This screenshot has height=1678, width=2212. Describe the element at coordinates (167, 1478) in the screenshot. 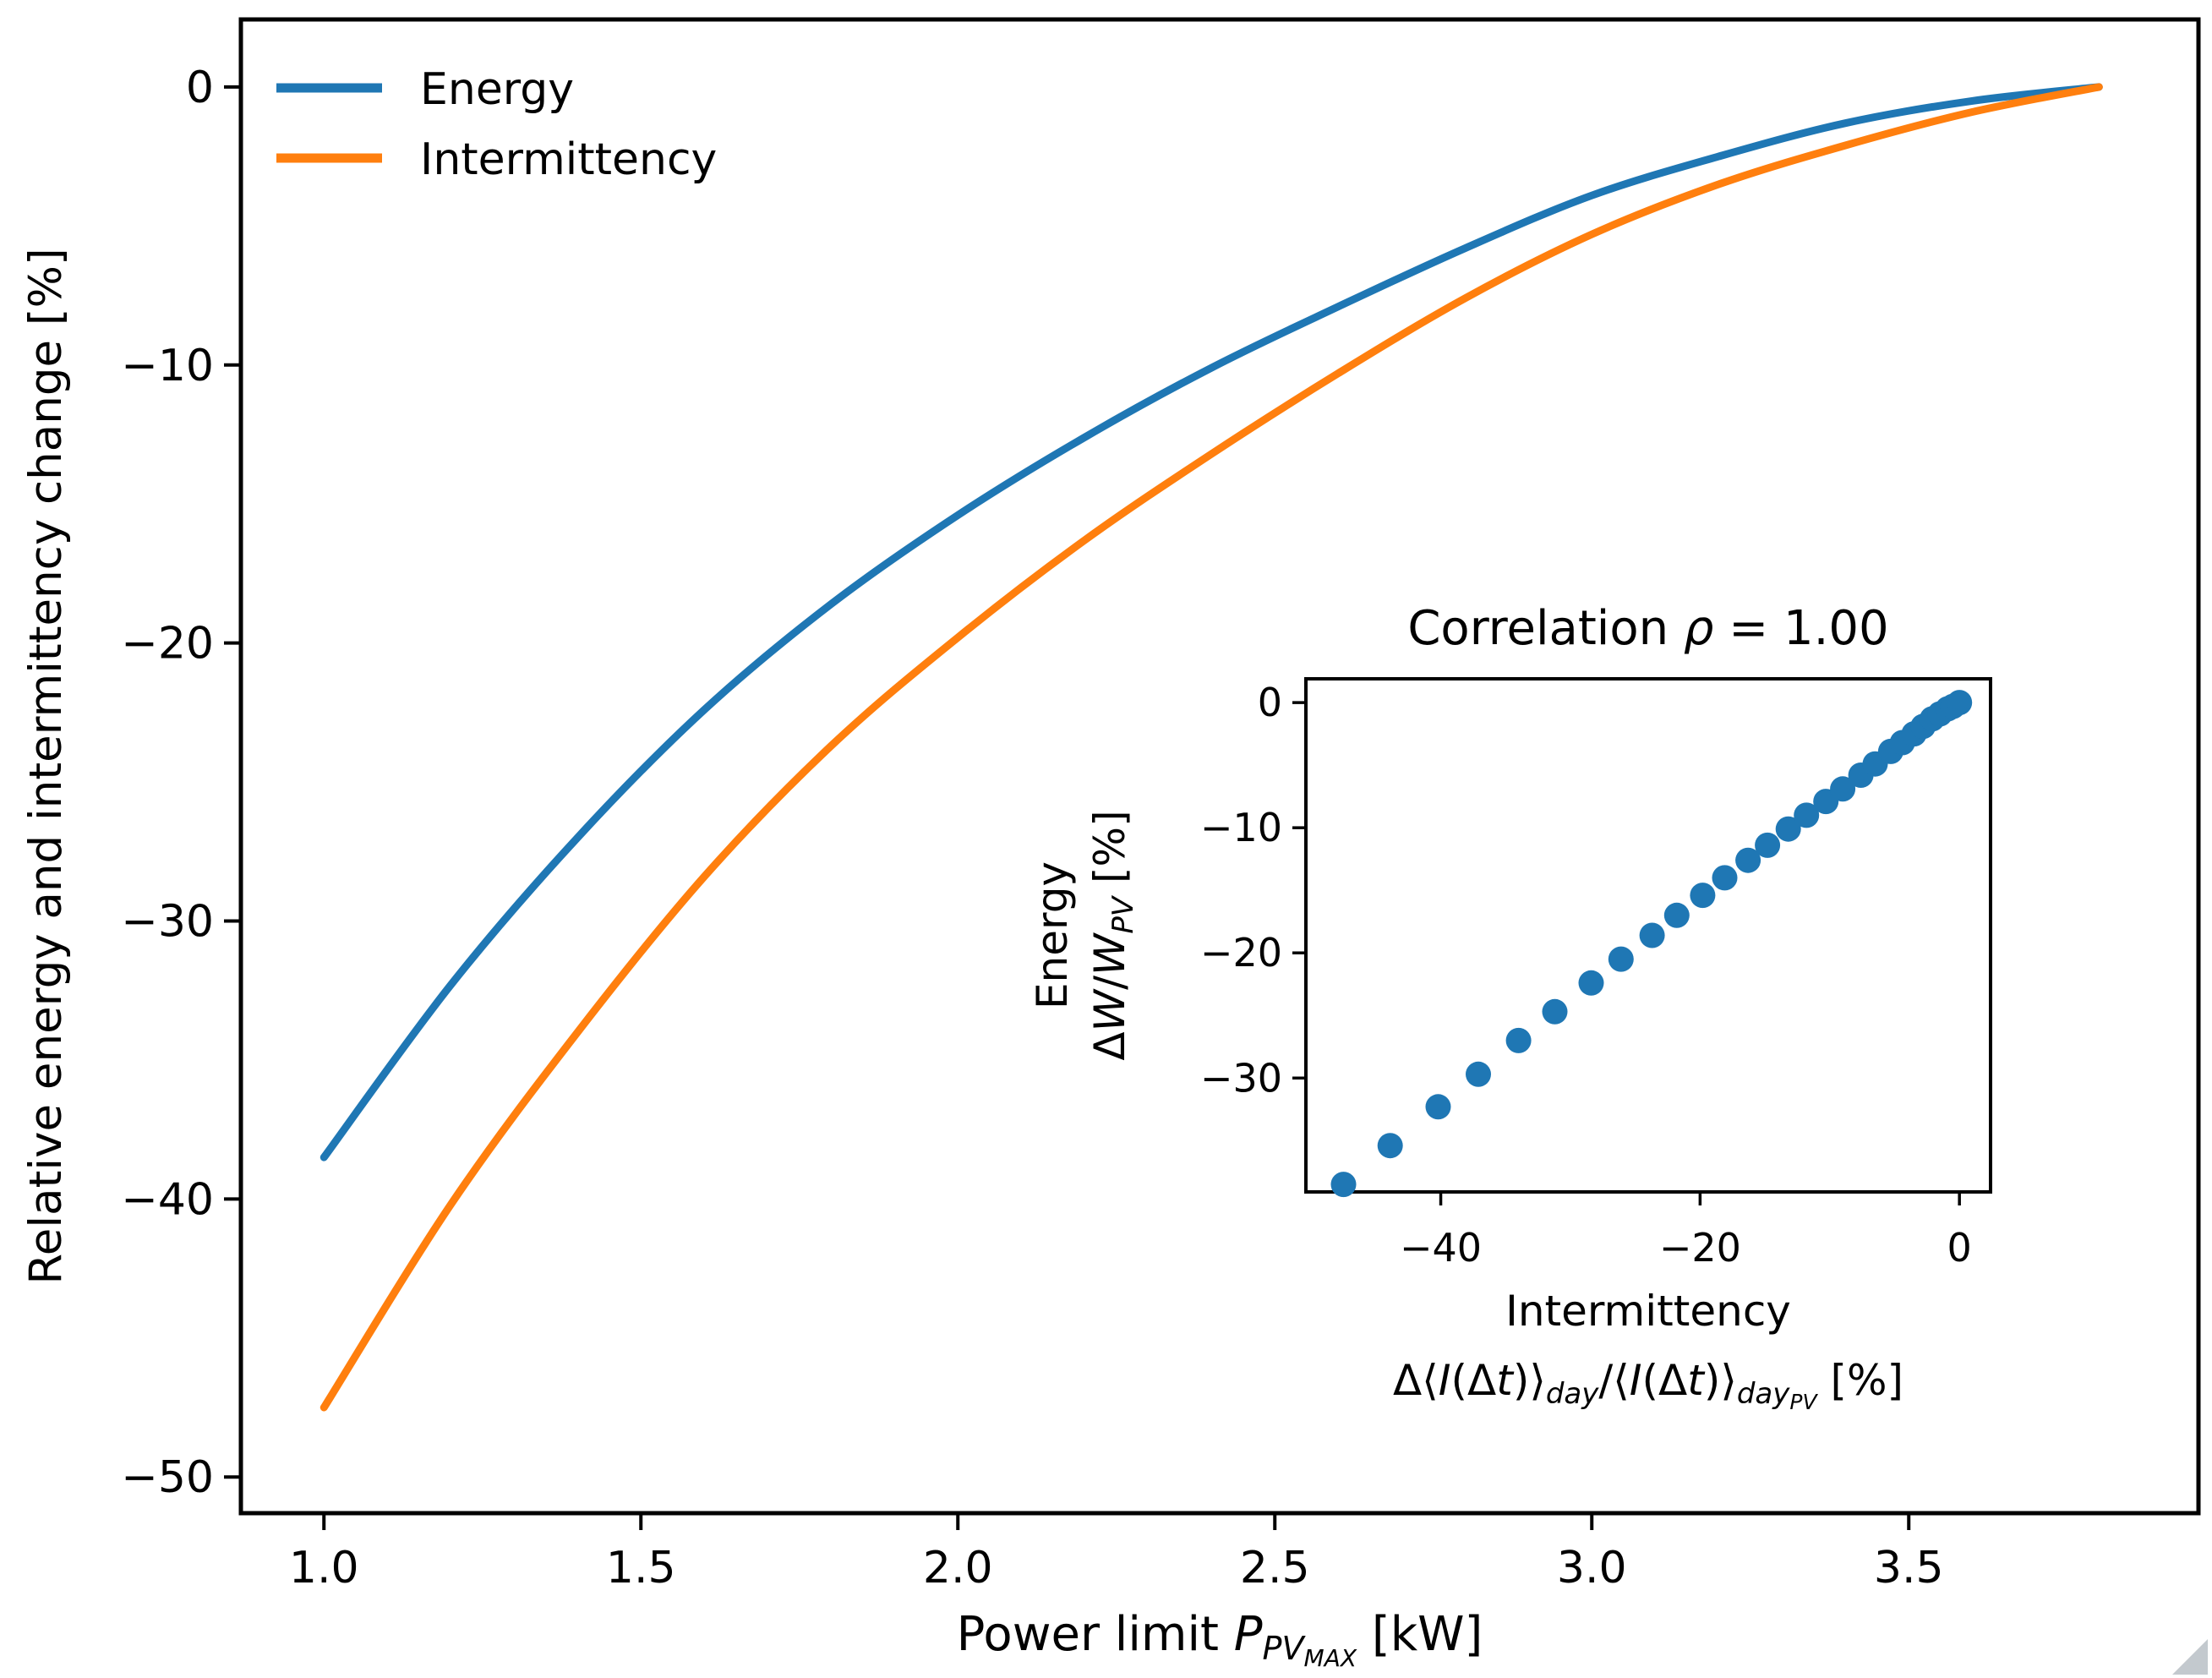

I see `main-y-tick-label: −50` at that location.